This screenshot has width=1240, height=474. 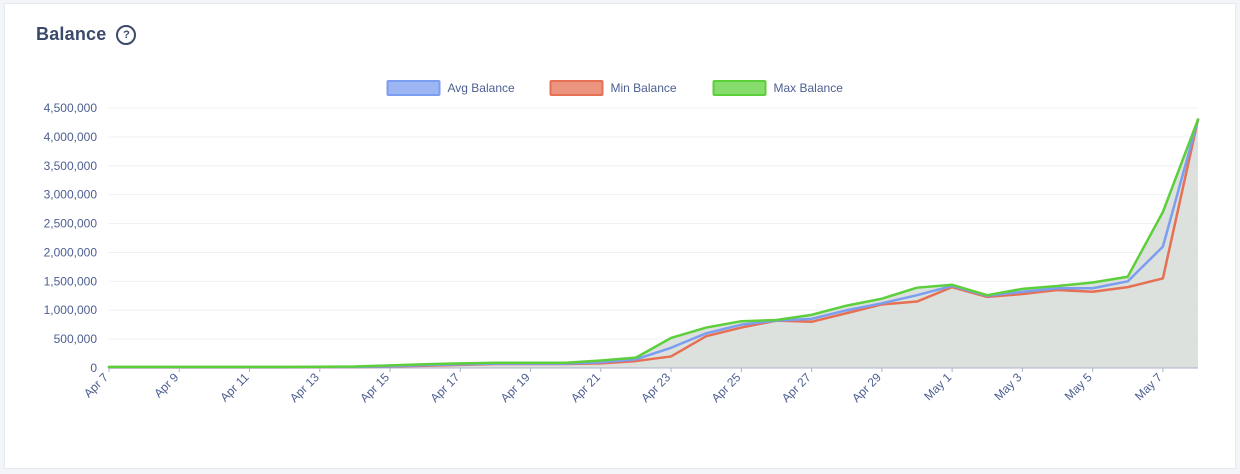 What do you see at coordinates (655, 387) in the screenshot?
I see `x-tick-label: Apr 23` at bounding box center [655, 387].